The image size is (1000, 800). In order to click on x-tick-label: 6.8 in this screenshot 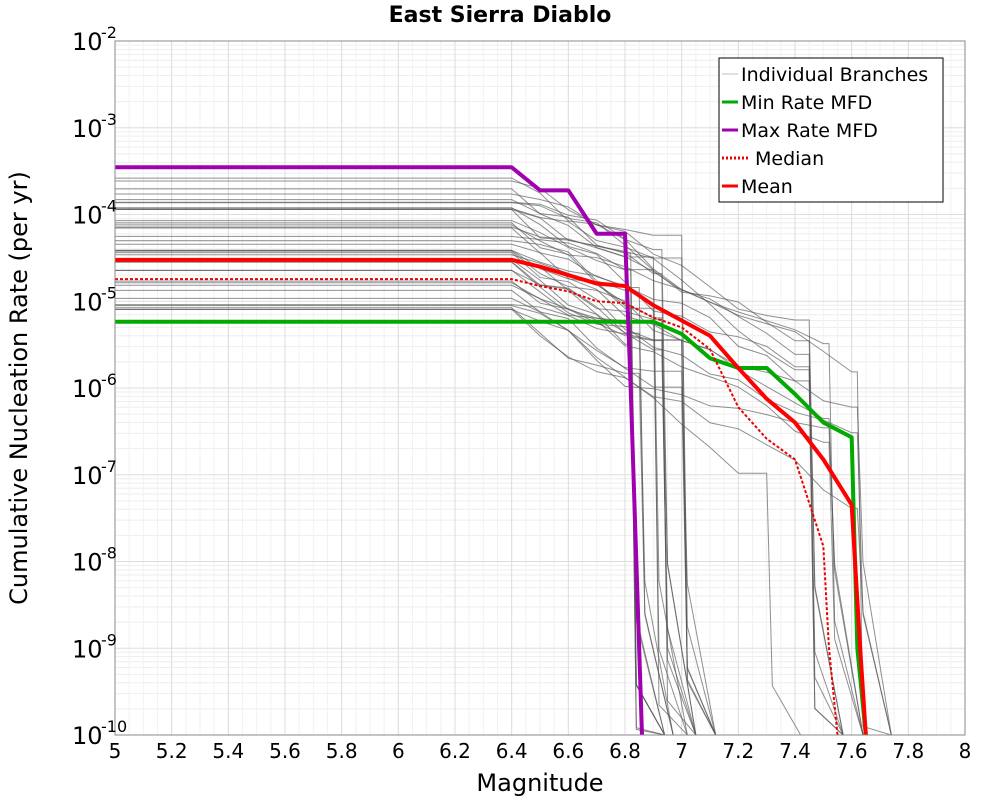, I will do `click(625, 751)`.